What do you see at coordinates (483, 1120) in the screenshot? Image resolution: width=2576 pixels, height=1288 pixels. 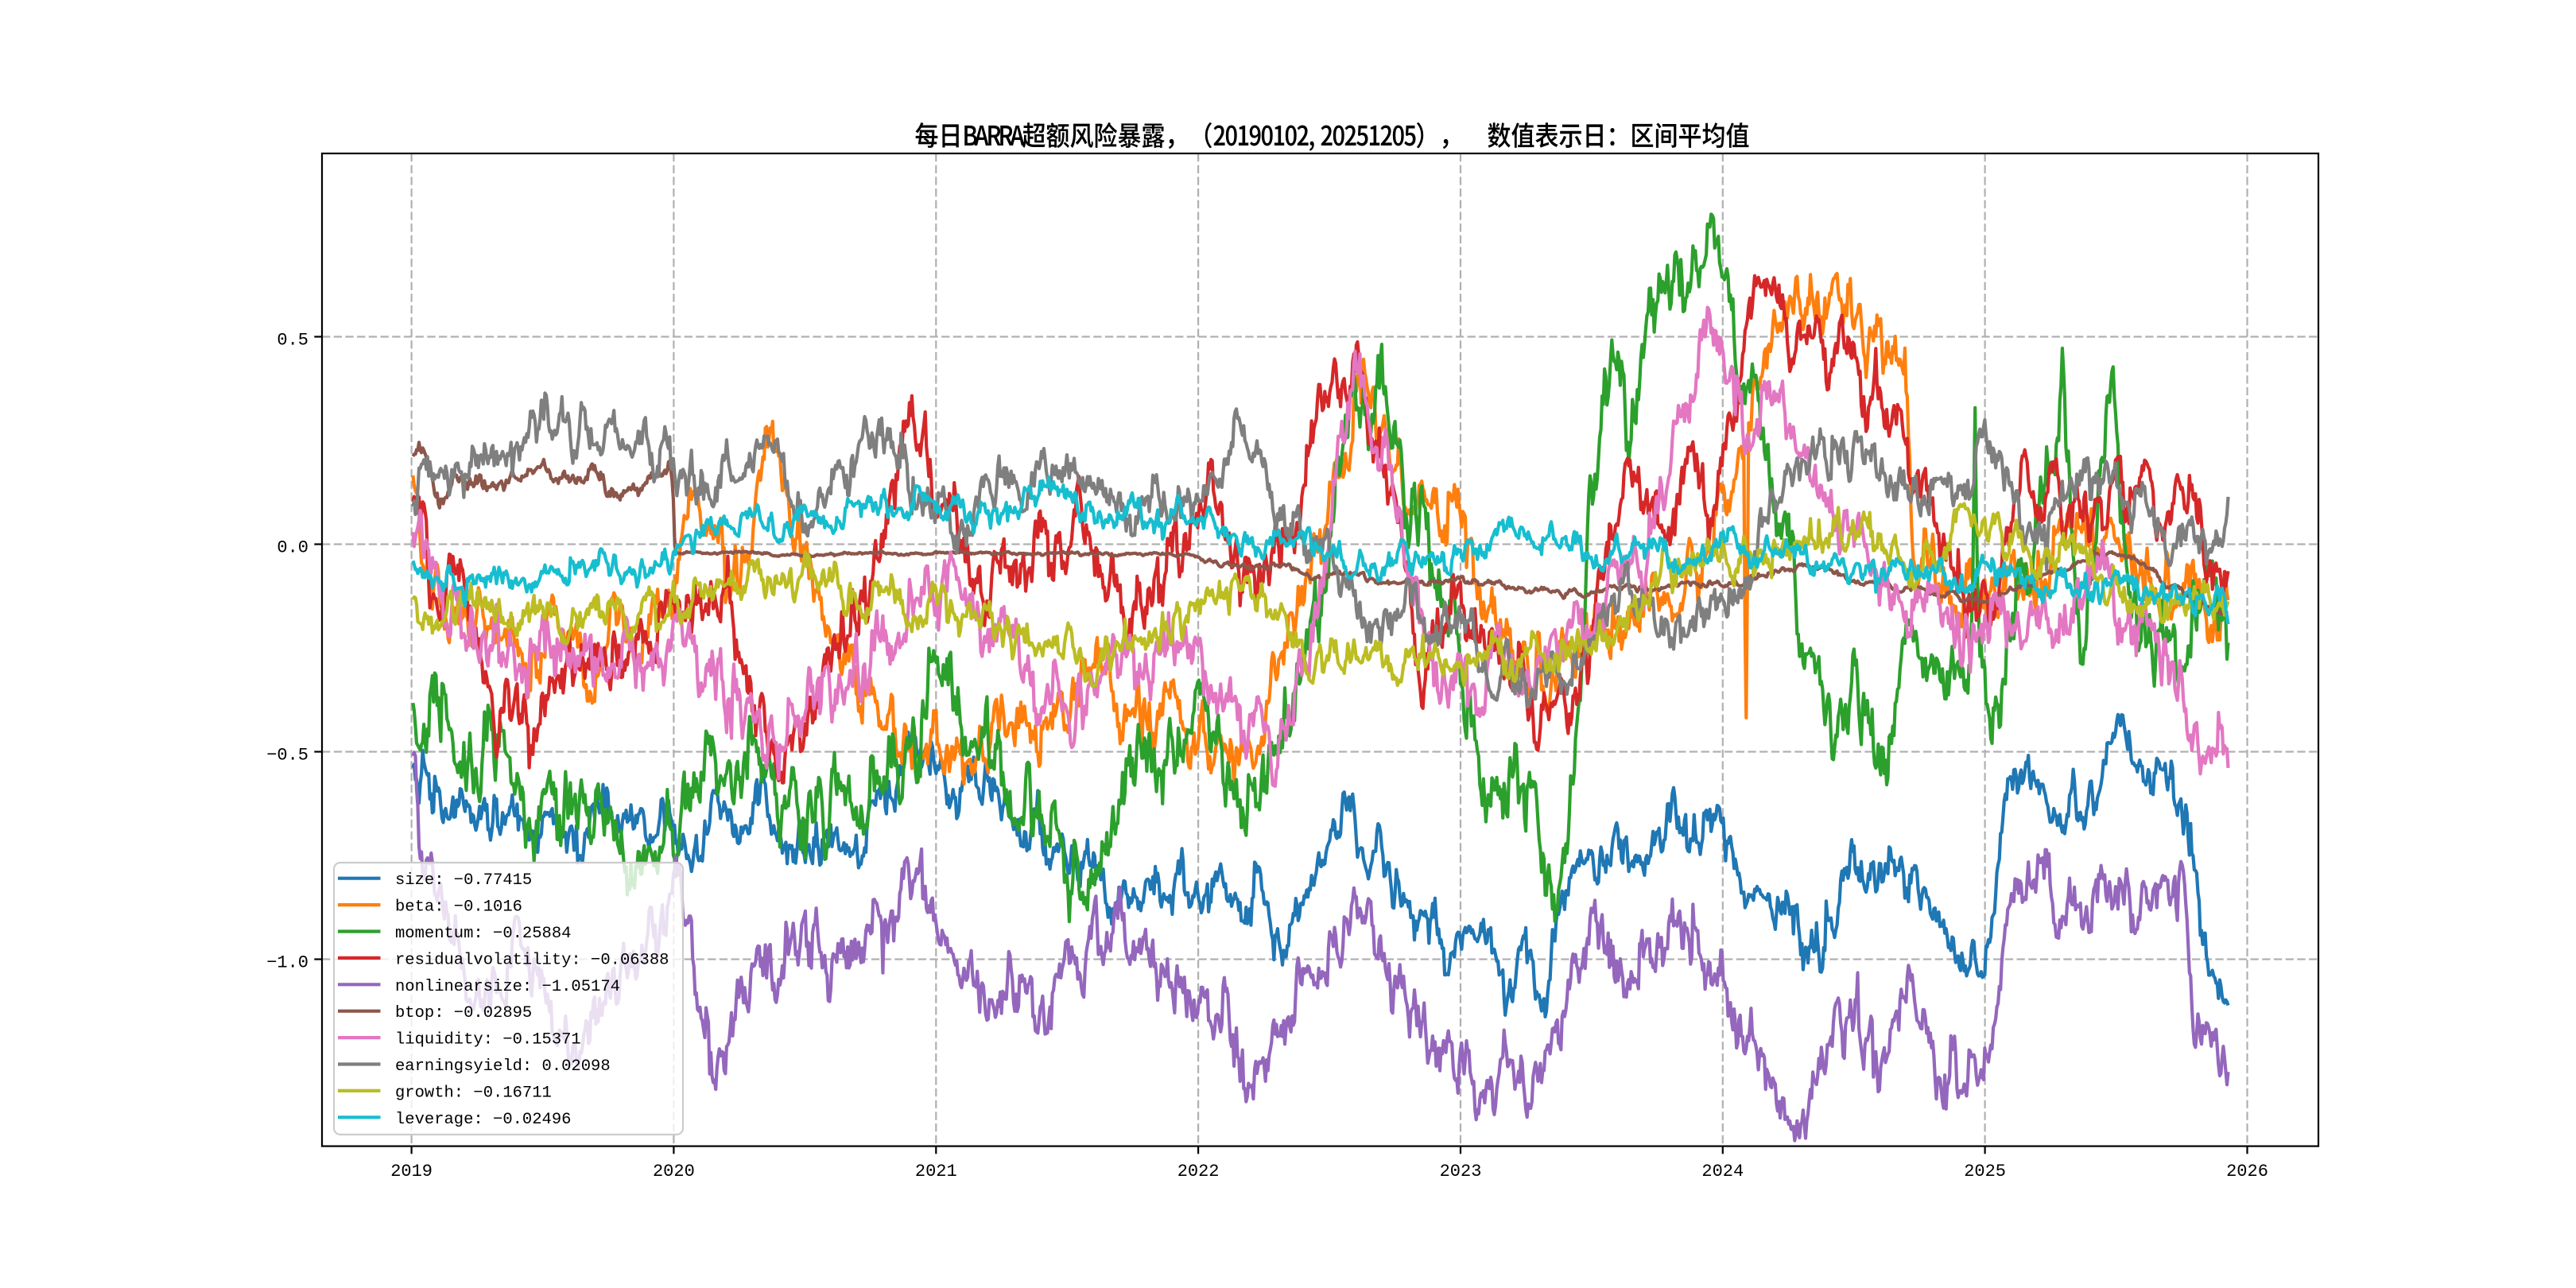 I see `svg-text: leverage: −0.02496` at bounding box center [483, 1120].